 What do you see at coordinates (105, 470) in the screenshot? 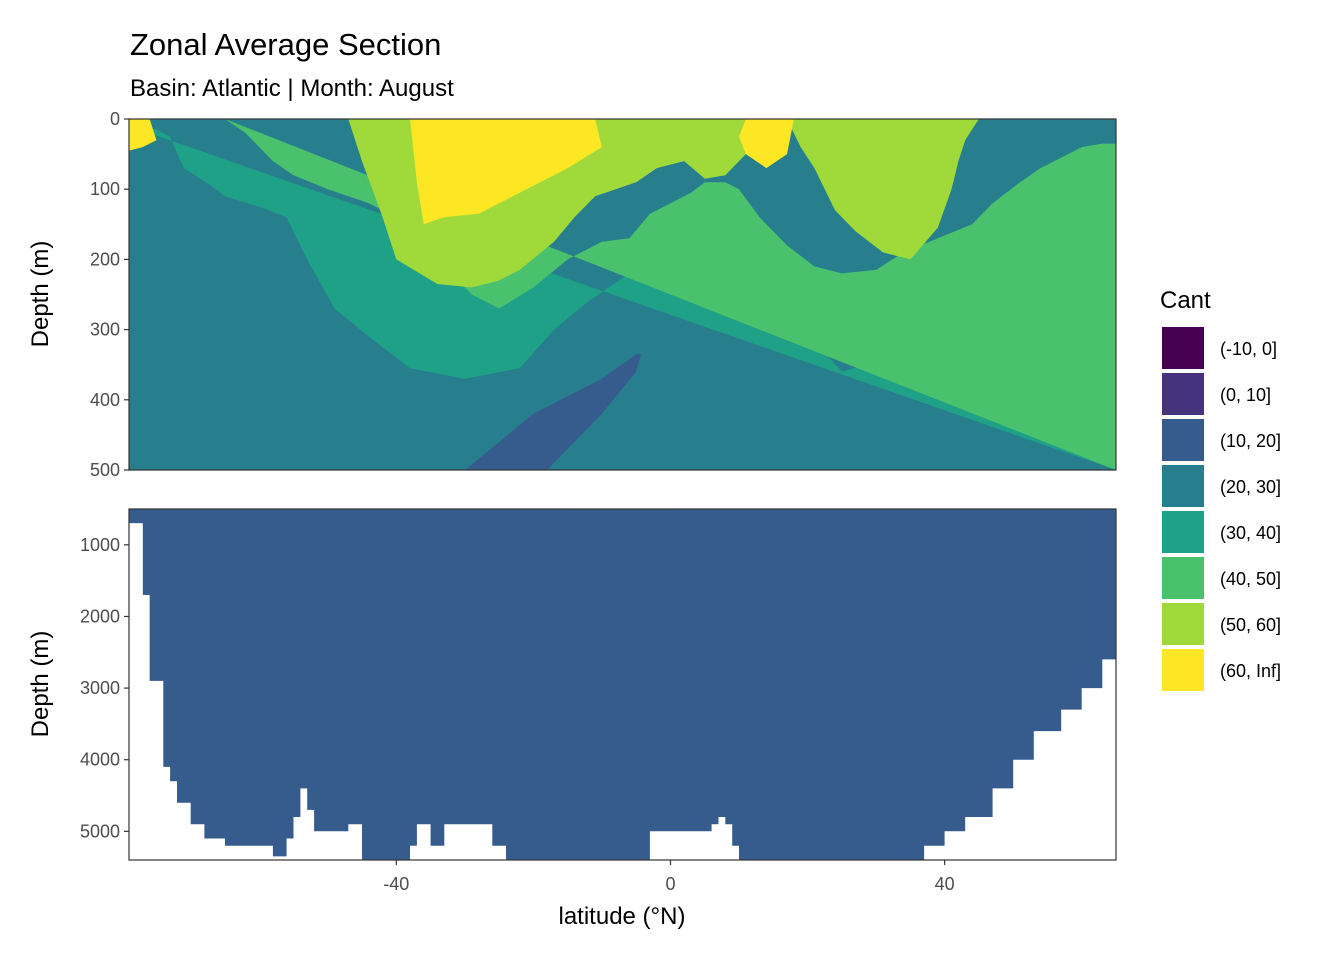
I see `y-tick-label: 500` at bounding box center [105, 470].